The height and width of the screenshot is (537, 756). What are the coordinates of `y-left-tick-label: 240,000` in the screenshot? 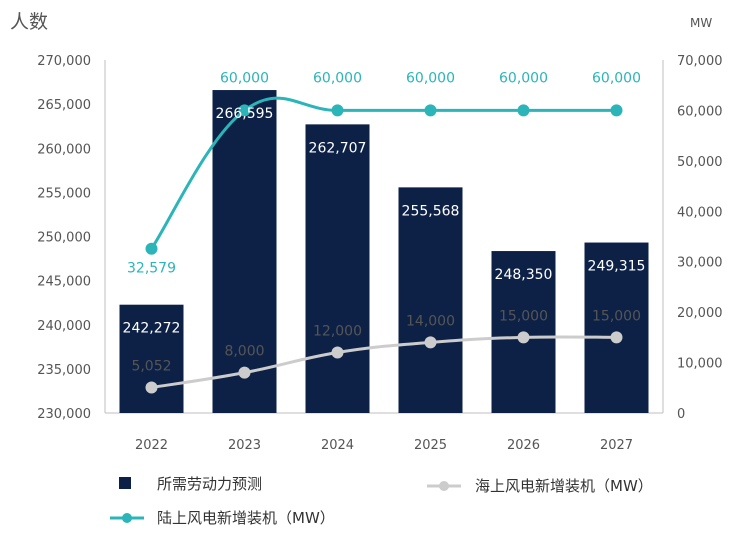 It's located at (64, 326).